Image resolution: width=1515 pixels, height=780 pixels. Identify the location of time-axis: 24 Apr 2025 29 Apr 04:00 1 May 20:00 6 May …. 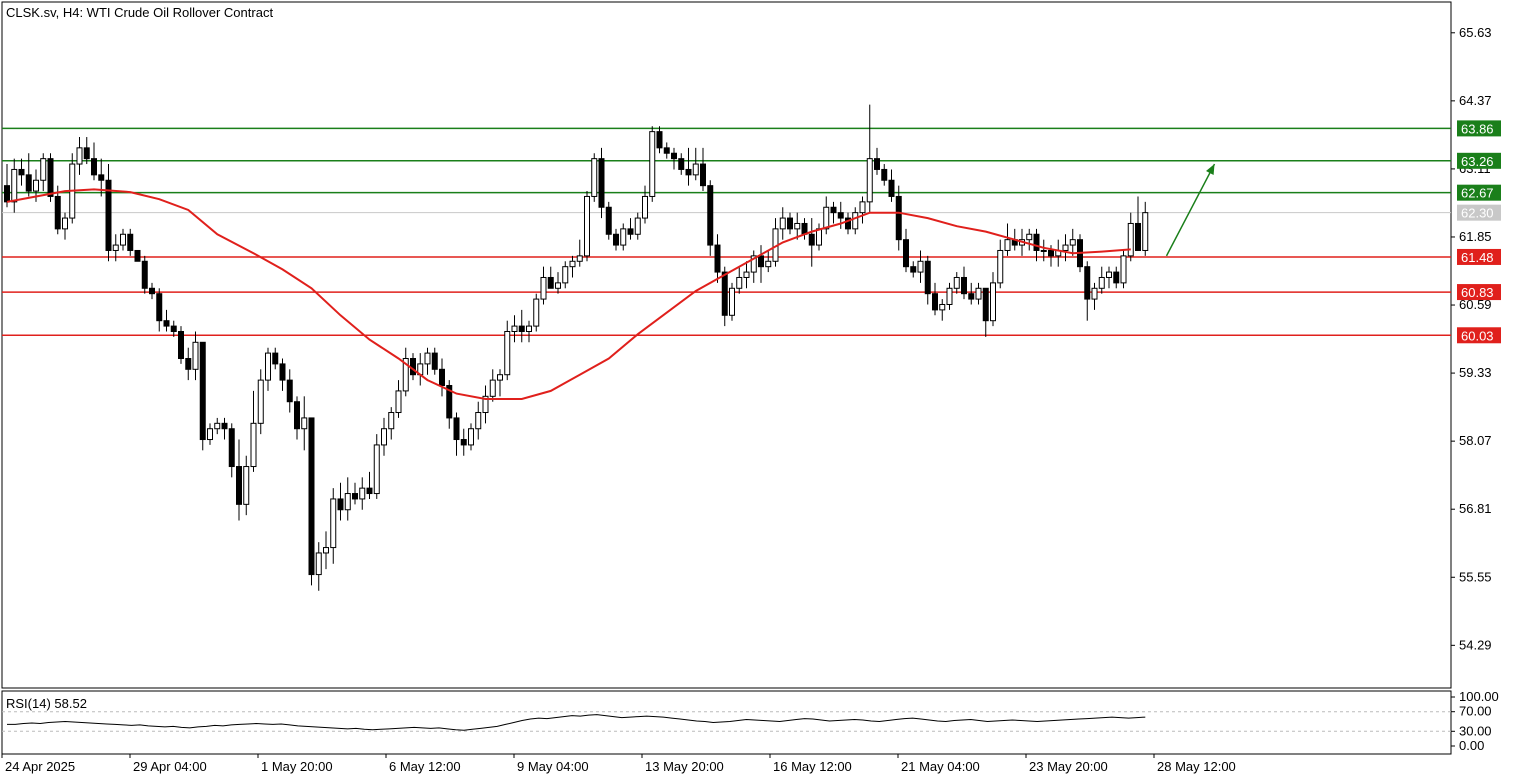
(618, 764).